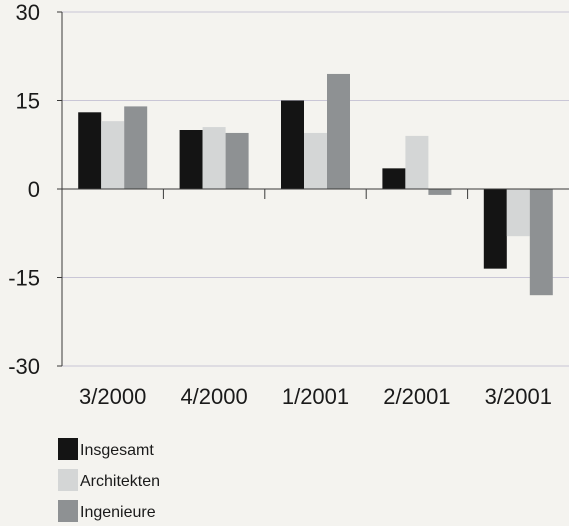 This screenshot has width=569, height=526. What do you see at coordinates (394, 178) in the screenshot?
I see `bar-2-2001-insgesamt` at bounding box center [394, 178].